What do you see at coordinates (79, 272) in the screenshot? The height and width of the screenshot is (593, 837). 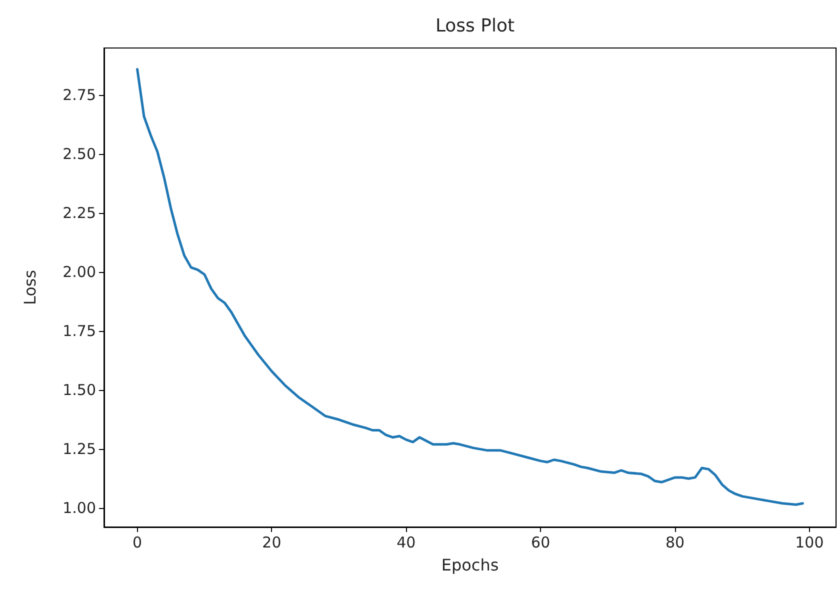 I see `y-tick-label: 2.00` at bounding box center [79, 272].